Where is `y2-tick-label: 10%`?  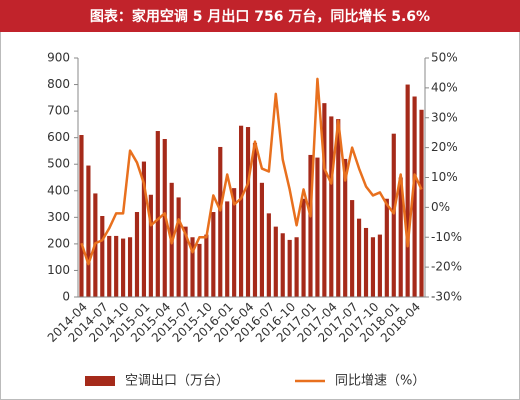 y2-tick-label: 10% is located at coordinates (444, 177).